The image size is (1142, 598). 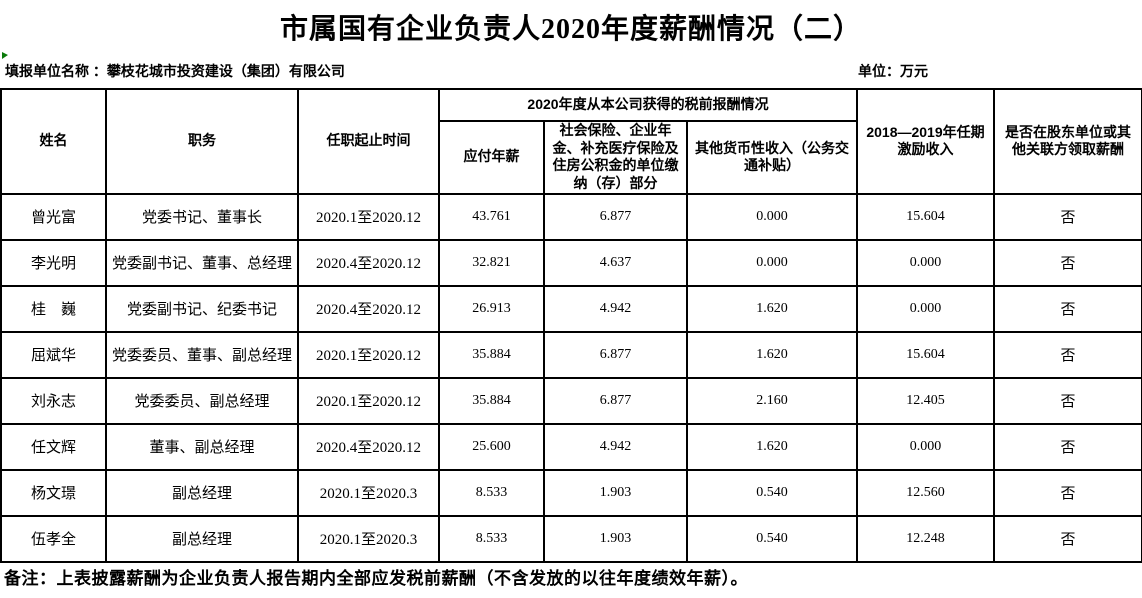 What do you see at coordinates (772, 400) in the screenshot?
I see `cell-other: 2.160` at bounding box center [772, 400].